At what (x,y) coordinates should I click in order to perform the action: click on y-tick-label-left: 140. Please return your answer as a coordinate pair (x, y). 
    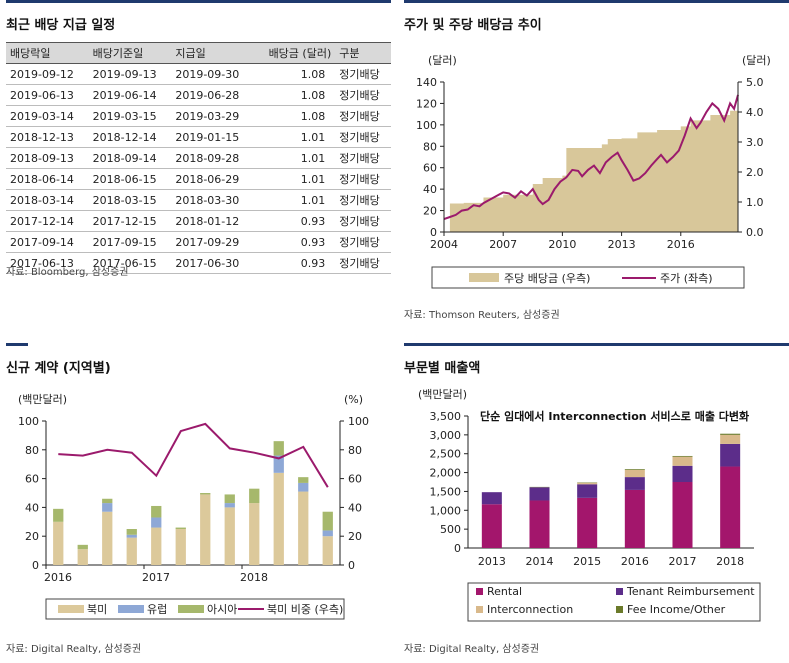
    Looking at the image, I should click on (426, 82).